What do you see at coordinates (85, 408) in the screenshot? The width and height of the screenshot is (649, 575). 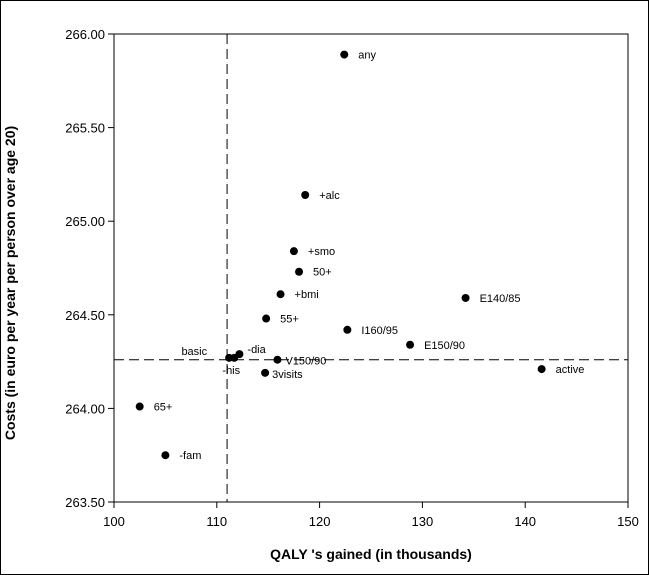 I see `y-tick-label: 264.00` at bounding box center [85, 408].